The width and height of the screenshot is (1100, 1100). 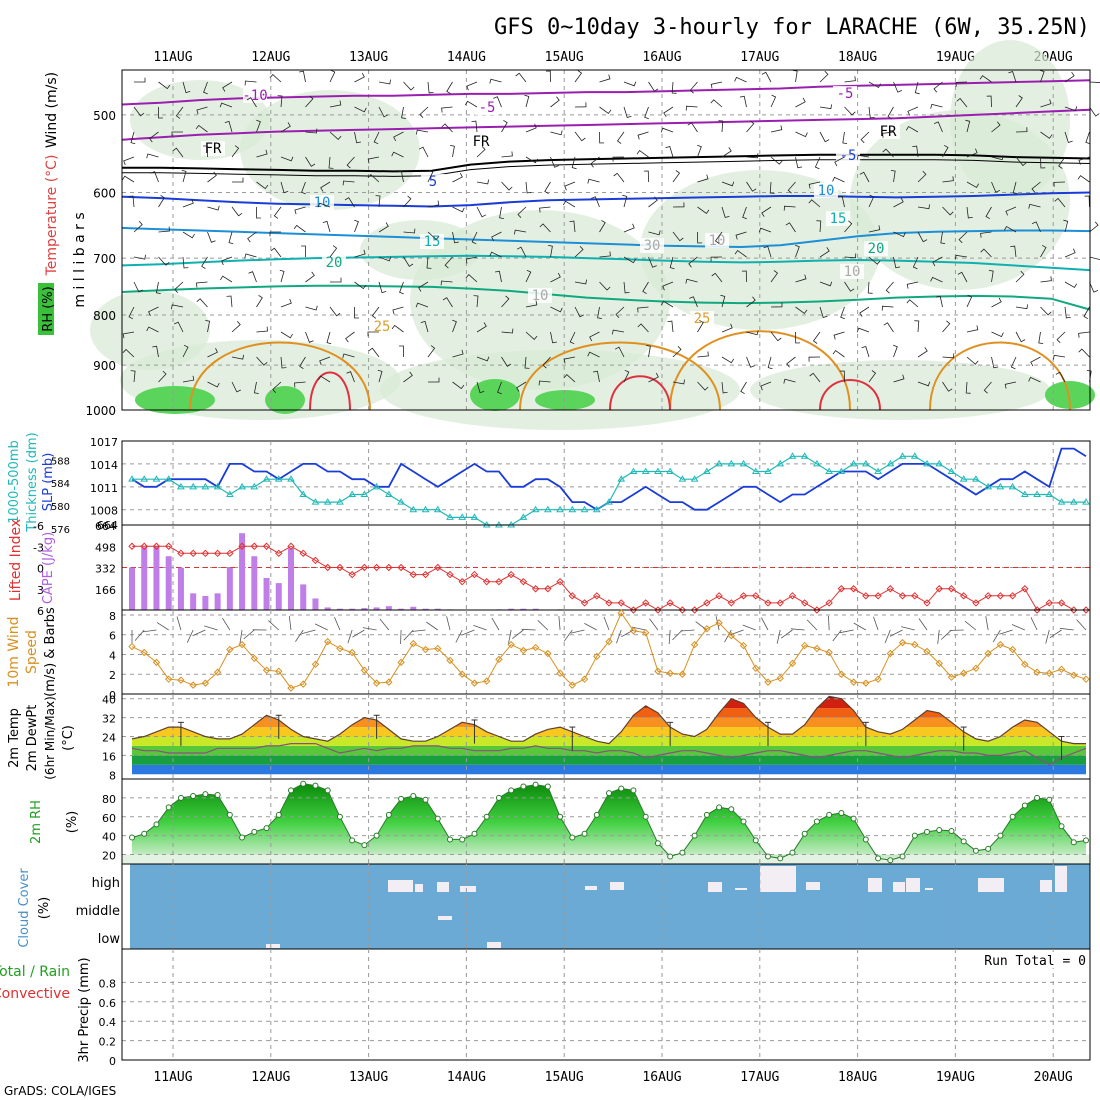 What do you see at coordinates (40, 569) in the screenshot?
I see `li-tick: 0` at bounding box center [40, 569].